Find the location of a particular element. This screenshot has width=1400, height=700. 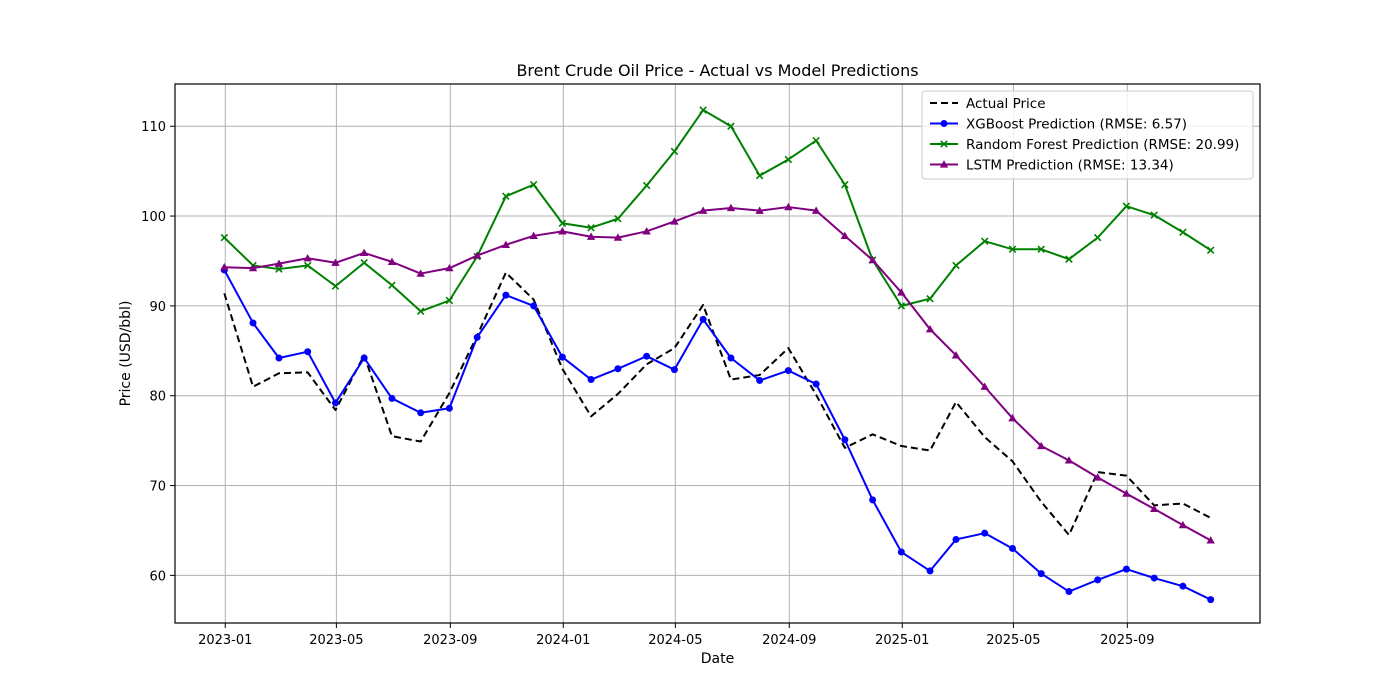

x-tick-label: 2024-05 is located at coordinates (675, 640).